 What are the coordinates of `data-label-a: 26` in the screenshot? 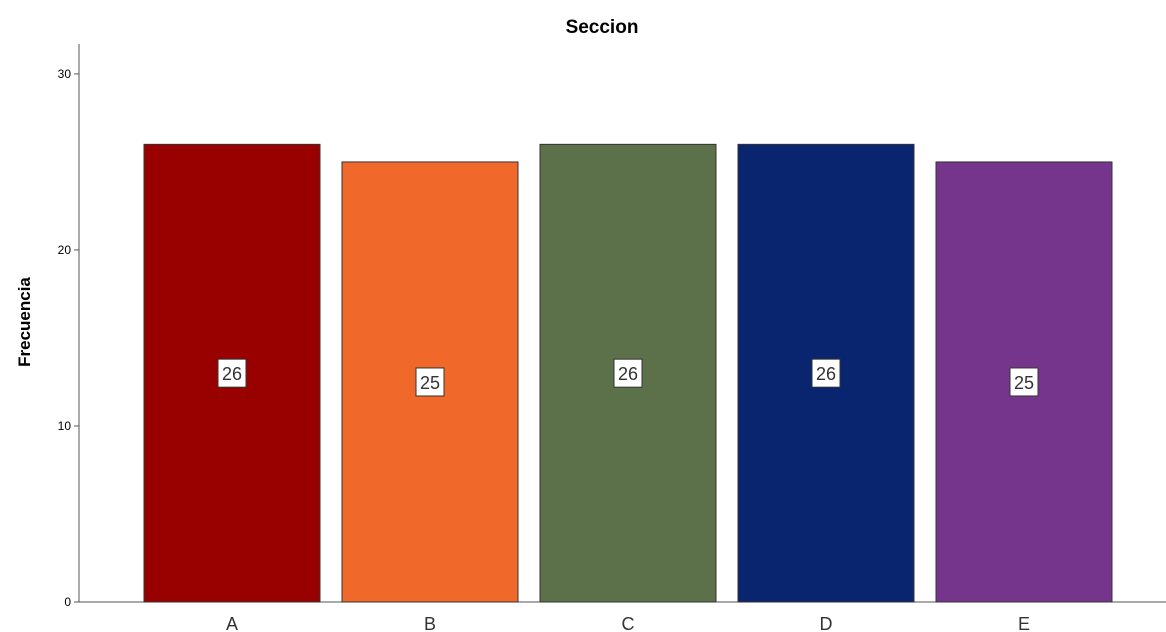 It's located at (232, 373).